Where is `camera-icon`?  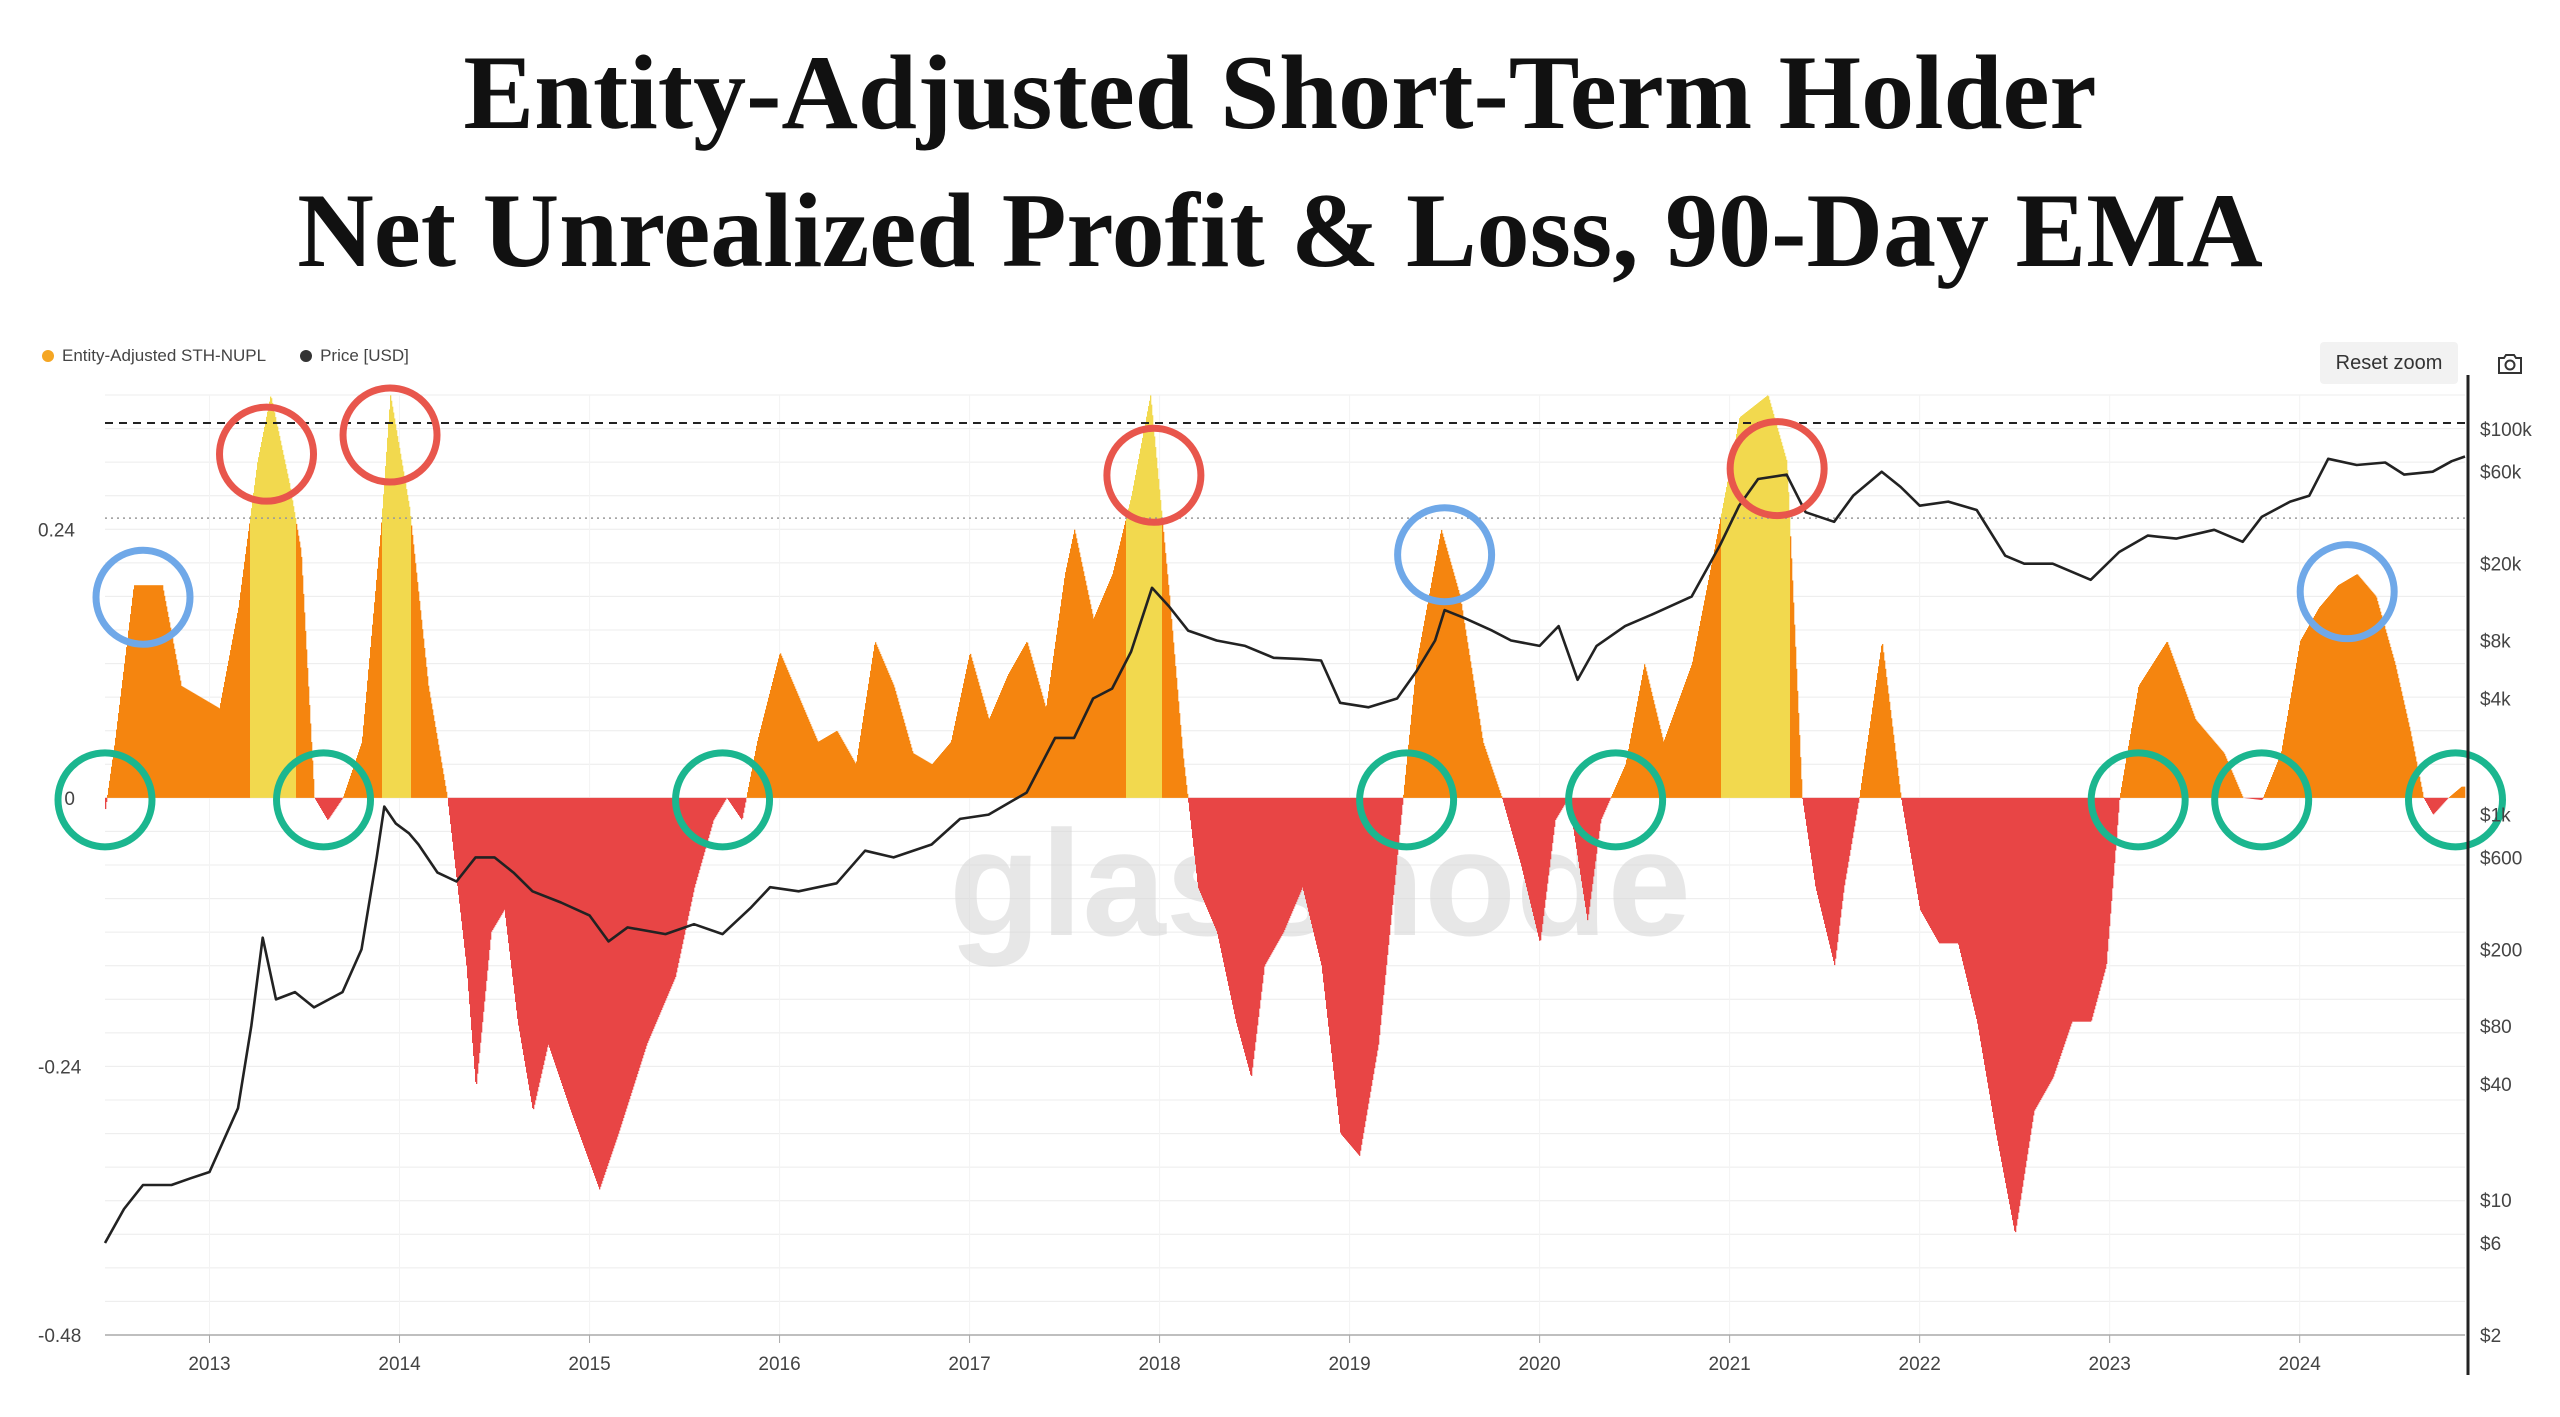
camera-icon is located at coordinates (2510, 364).